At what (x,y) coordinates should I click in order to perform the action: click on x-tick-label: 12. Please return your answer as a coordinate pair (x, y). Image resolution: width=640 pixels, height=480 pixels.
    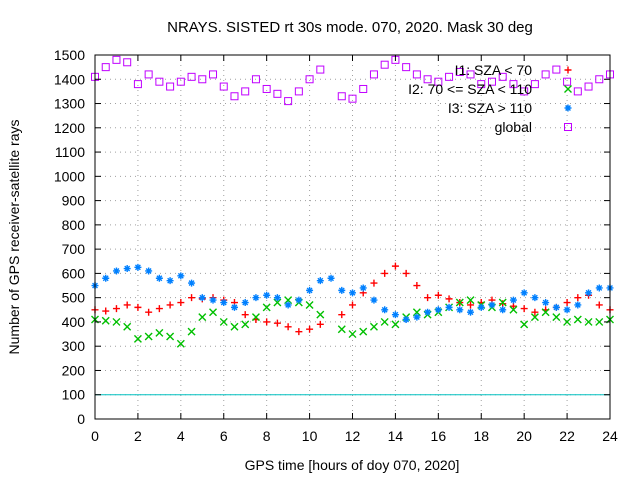
    Looking at the image, I should click on (353, 436).